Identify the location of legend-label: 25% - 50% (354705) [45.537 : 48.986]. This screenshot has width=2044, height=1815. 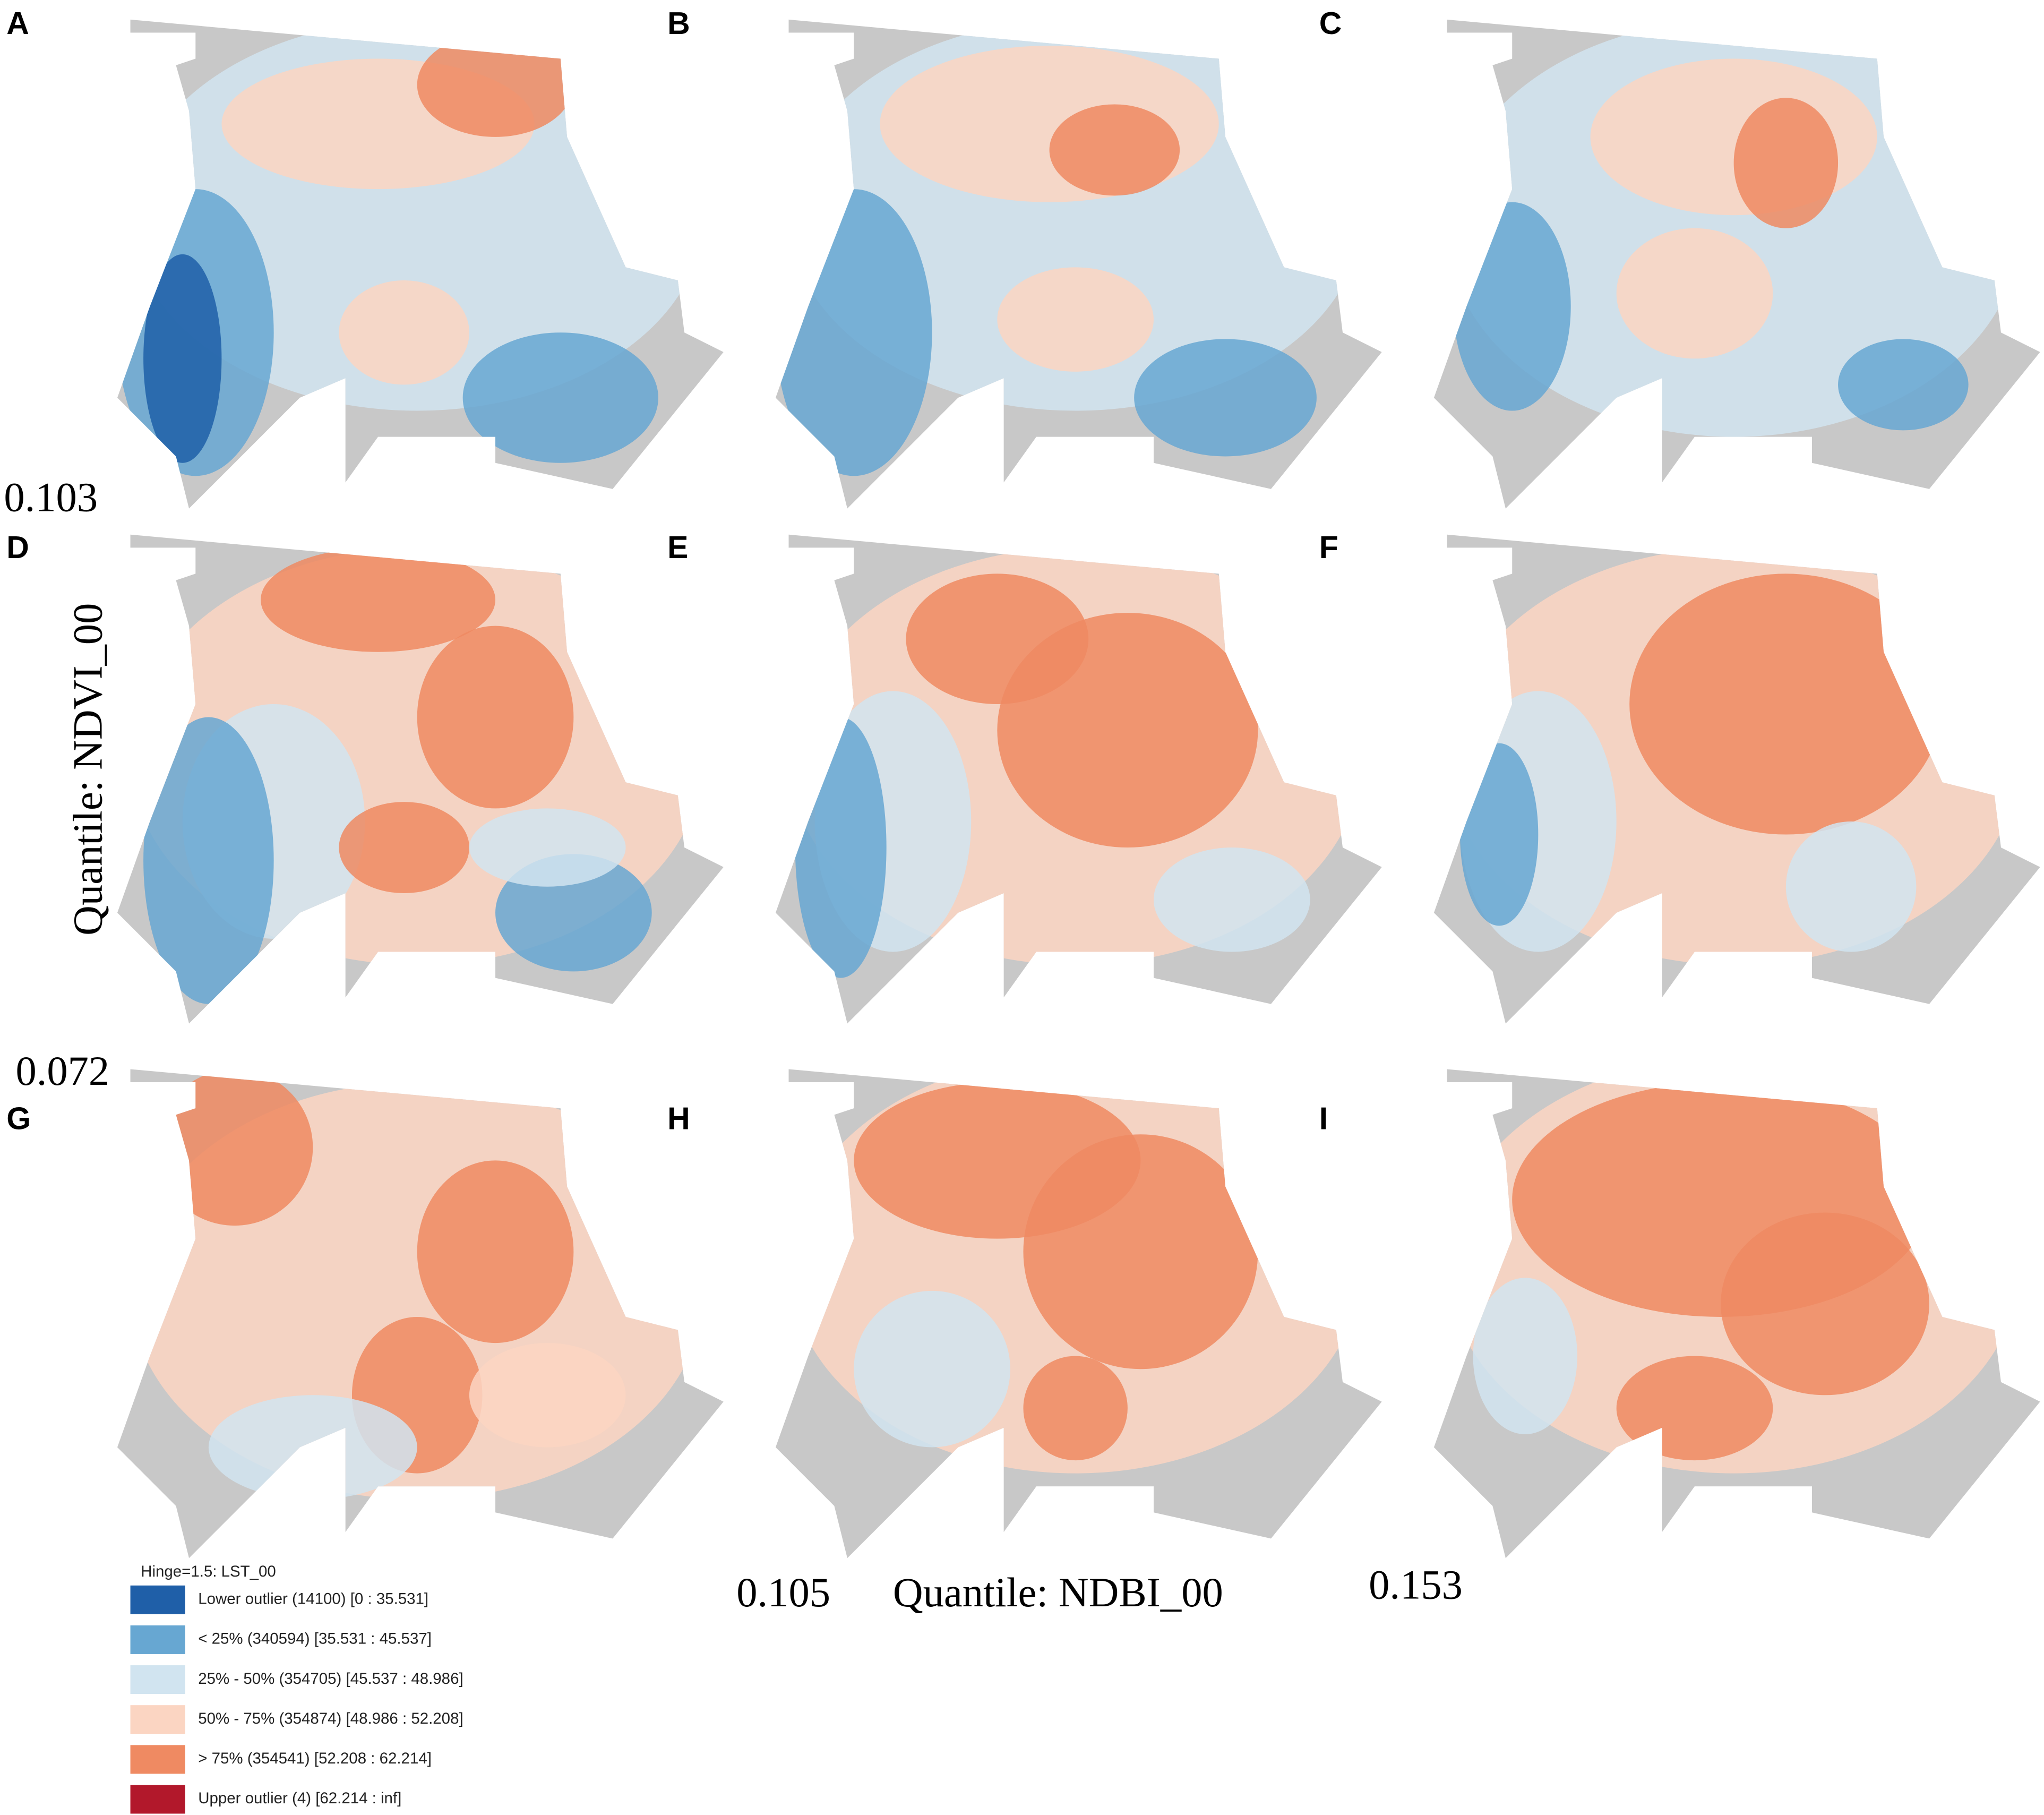
(330, 1679).